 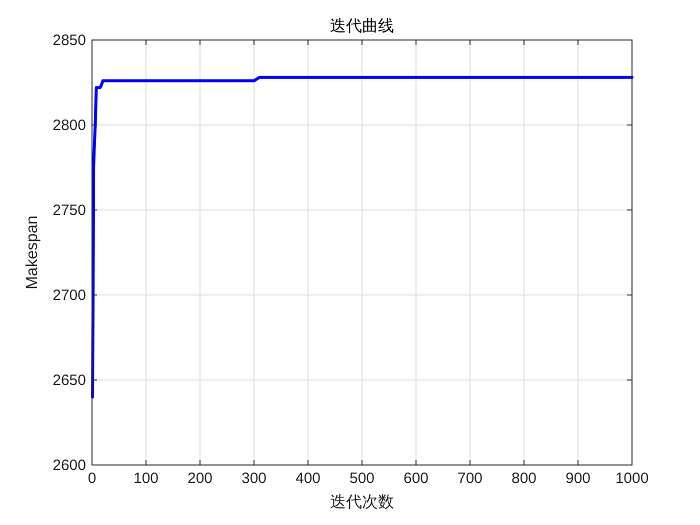 I want to click on x-tick-label: 800, so click(x=524, y=478).